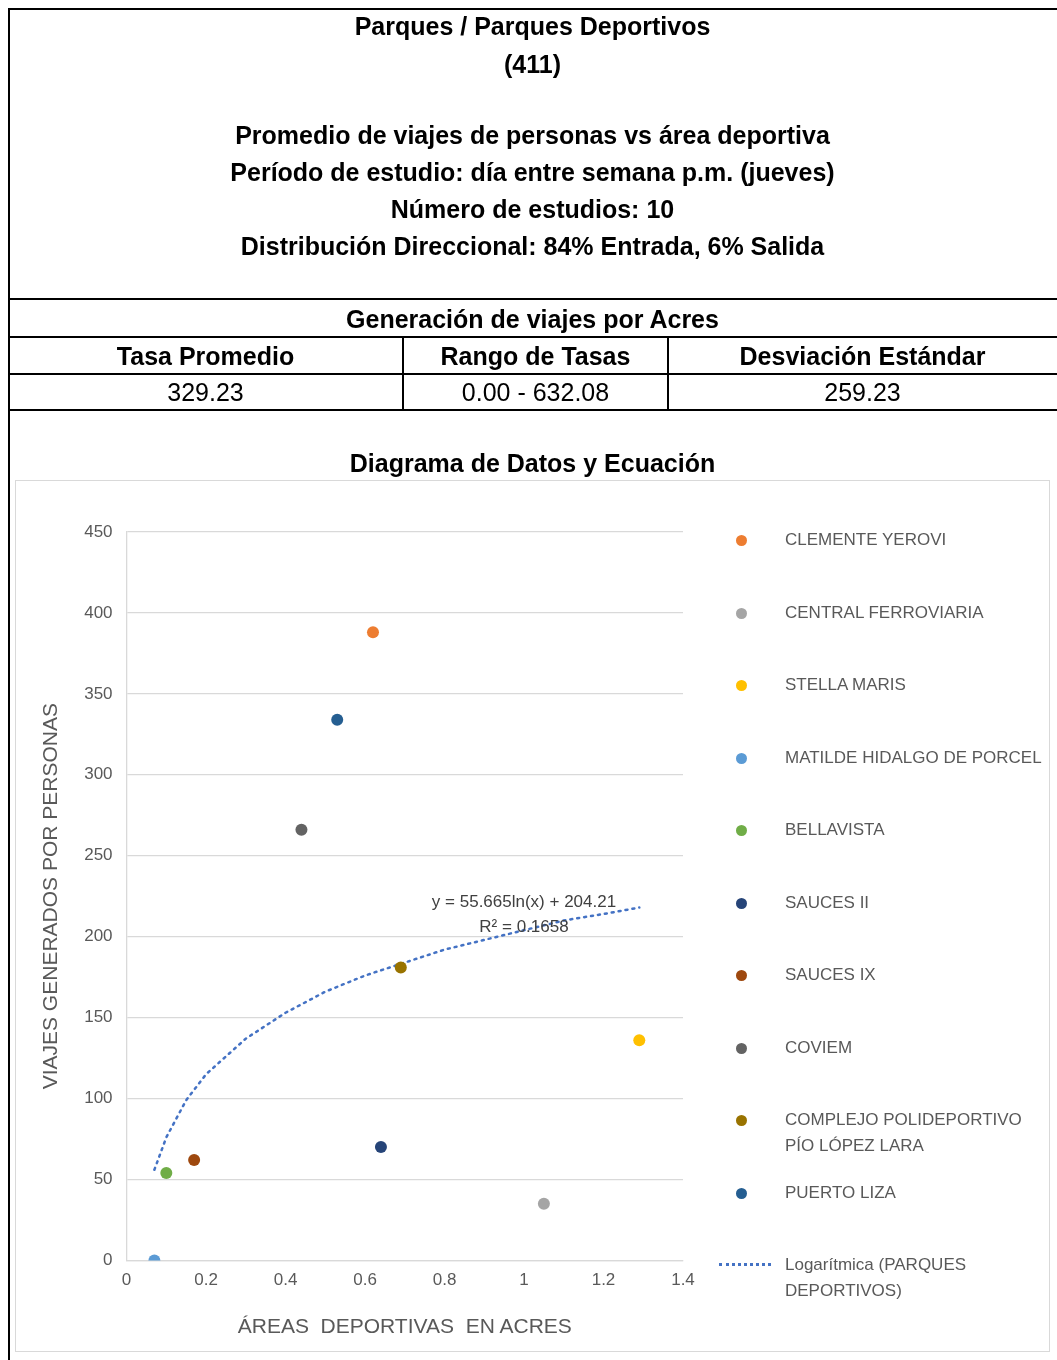 The image size is (1057, 1360). Describe the element at coordinates (524, 1280) in the screenshot. I see `x-tick-label: 1` at that location.